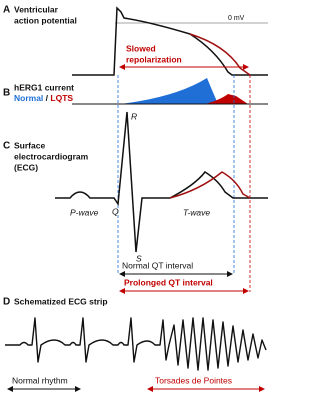 This screenshot has height=408, width=320. What do you see at coordinates (6, 146) in the screenshot?
I see `panel-letter: C` at bounding box center [6, 146].